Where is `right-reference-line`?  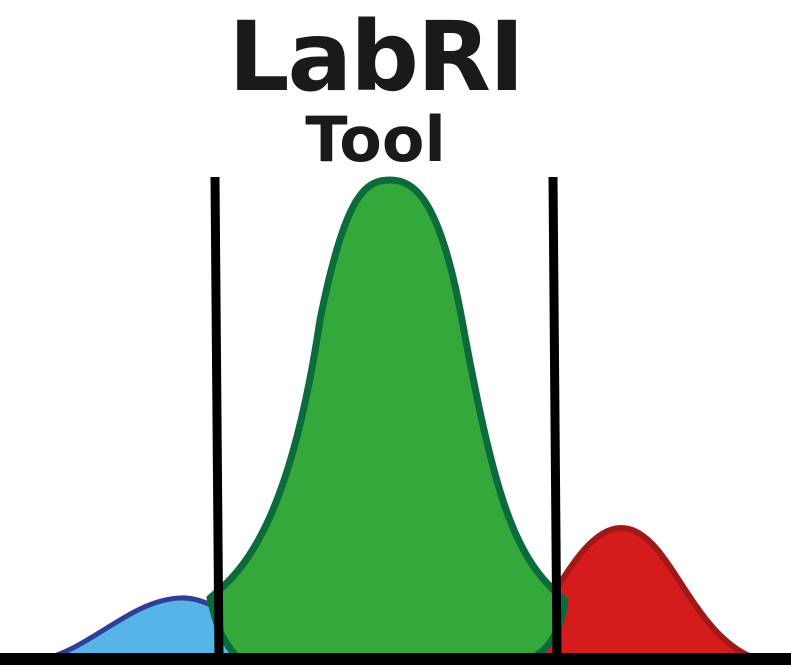
right-reference-line is located at coordinates (555, 418).